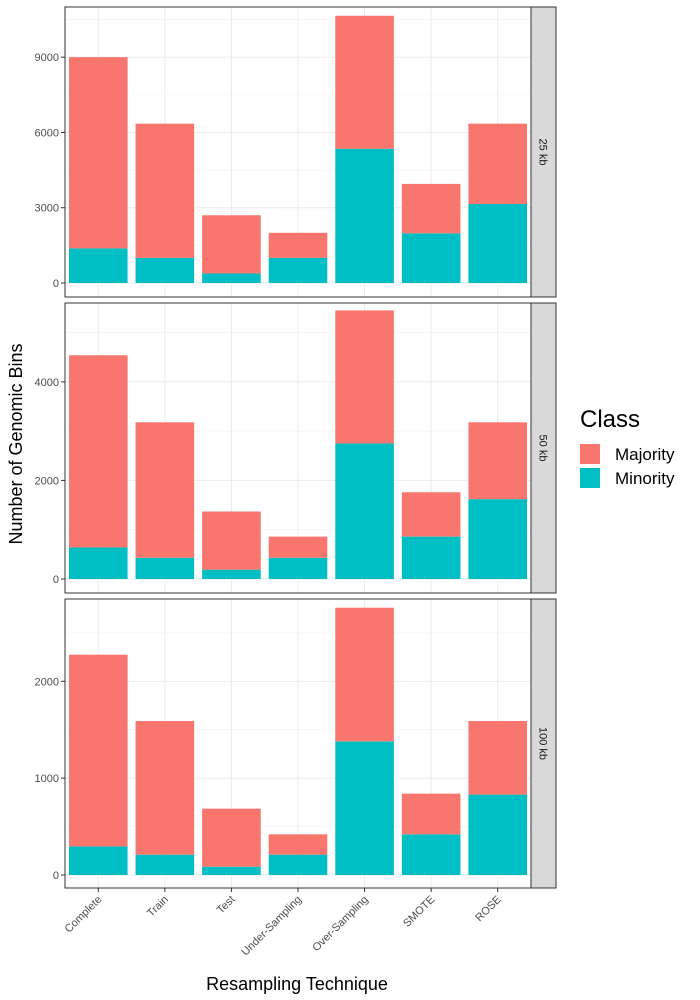  What do you see at coordinates (47, 209) in the screenshot?
I see `y-tick-label: 3000` at bounding box center [47, 209].